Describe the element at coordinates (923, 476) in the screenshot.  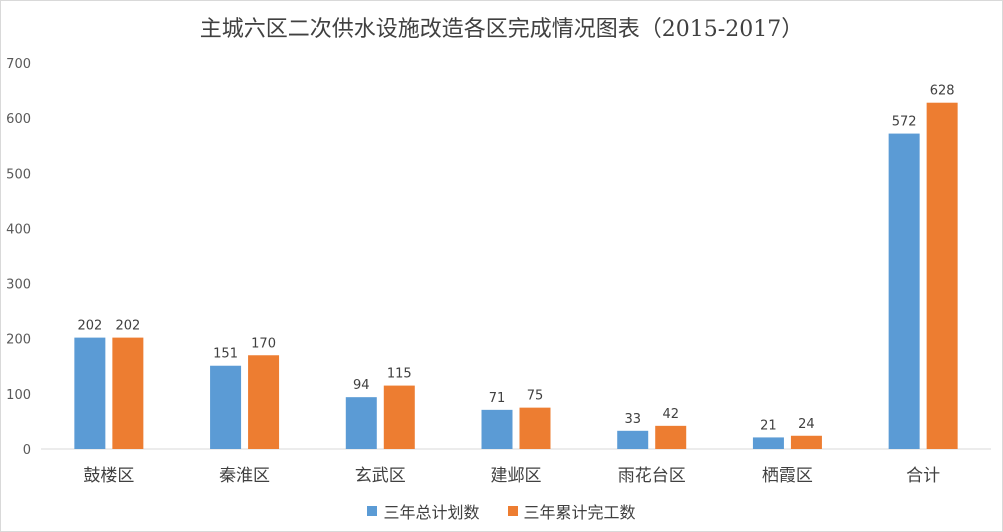
I see `x-tick-label: 合计` at that location.